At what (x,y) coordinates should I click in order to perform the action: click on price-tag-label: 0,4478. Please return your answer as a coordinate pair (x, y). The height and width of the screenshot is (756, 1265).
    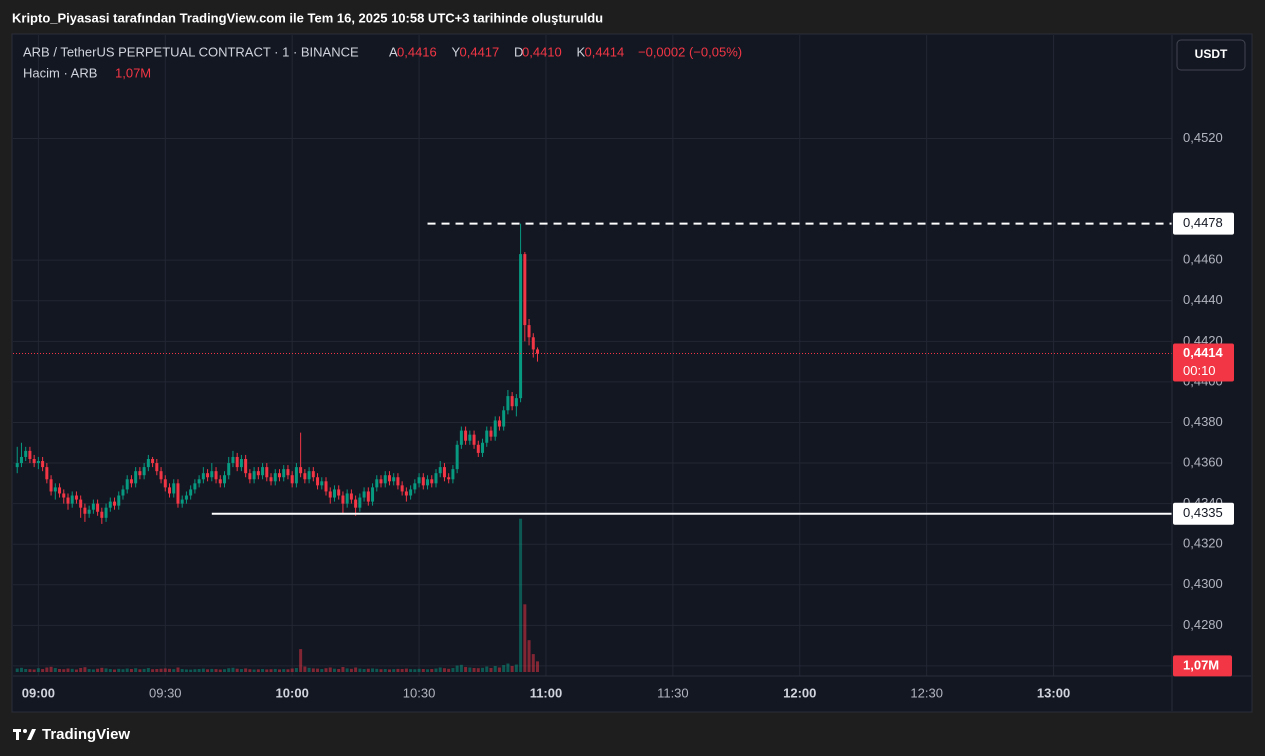
    Looking at the image, I should click on (1203, 222).